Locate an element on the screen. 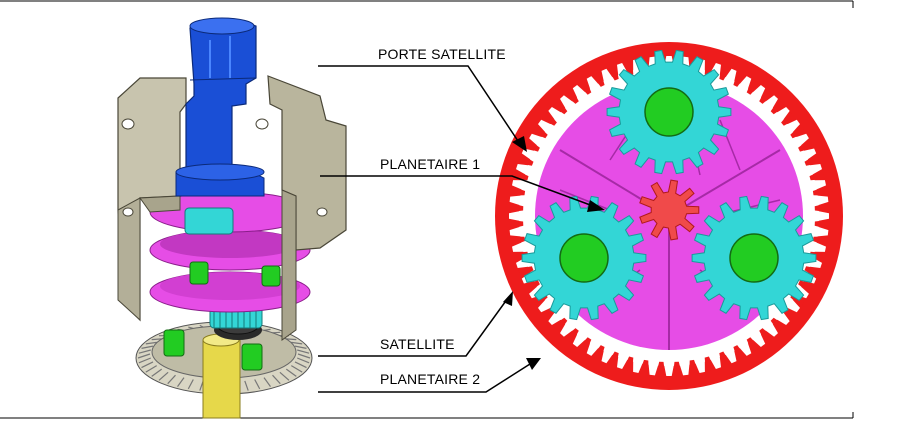 This screenshot has width=916, height=424. arrowheads is located at coordinates (554, 253).